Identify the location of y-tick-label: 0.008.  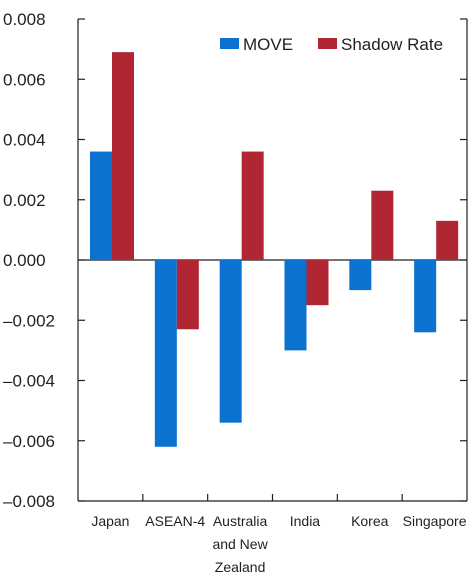
(24, 19).